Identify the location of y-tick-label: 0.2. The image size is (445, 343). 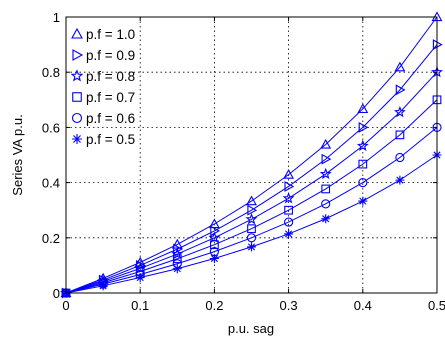
(51, 238).